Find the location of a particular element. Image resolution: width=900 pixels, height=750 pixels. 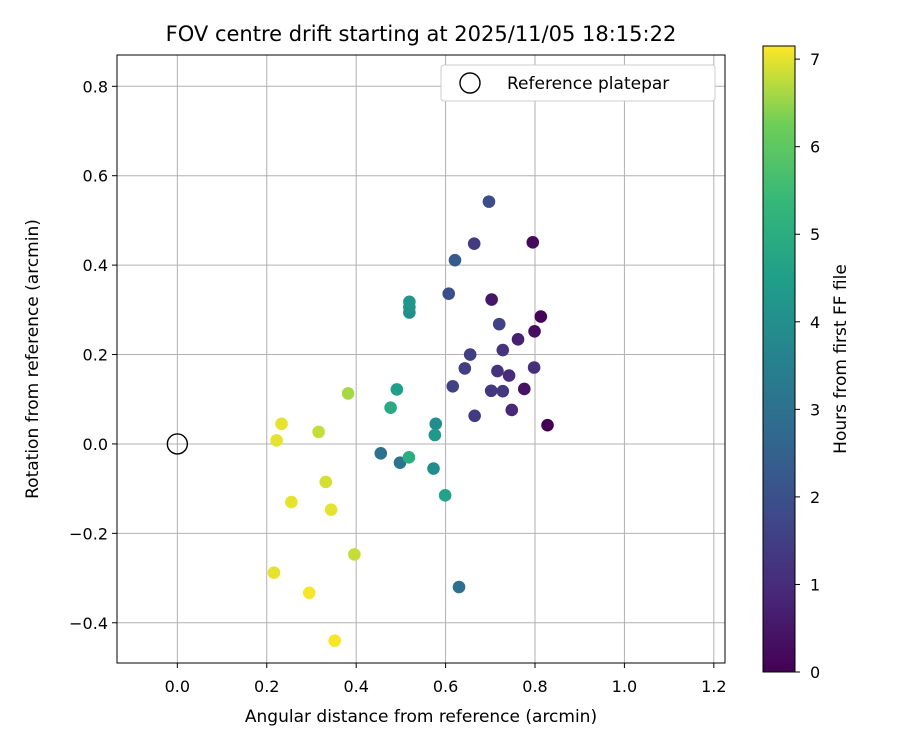

legend-box is located at coordinates (578, 83).